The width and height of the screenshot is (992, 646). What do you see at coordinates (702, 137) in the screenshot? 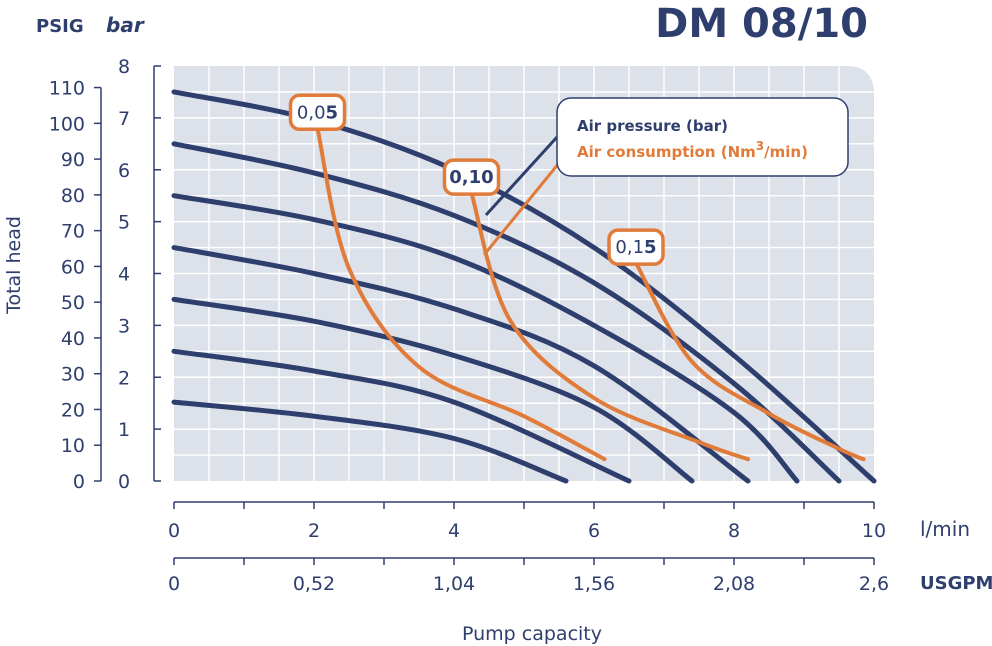
I see `legend-box` at bounding box center [702, 137].